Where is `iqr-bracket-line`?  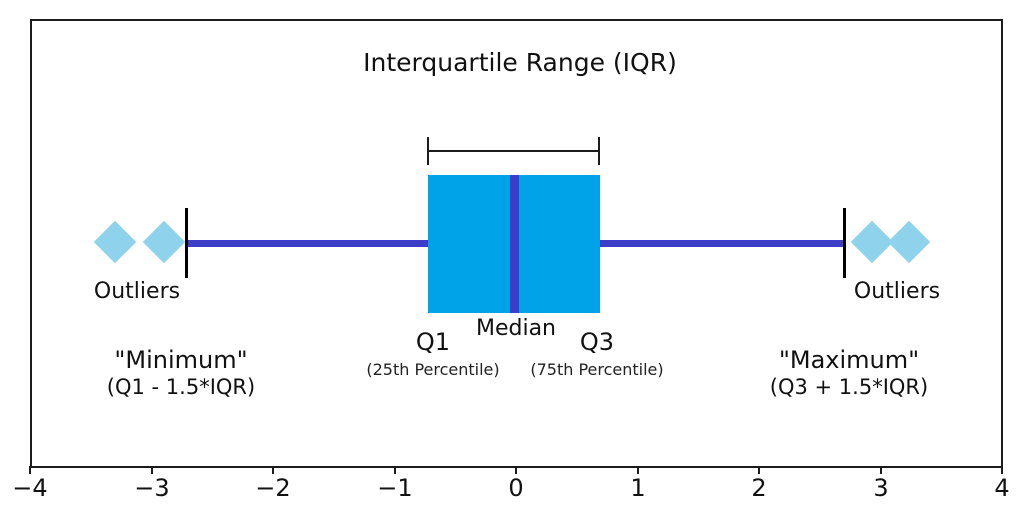
iqr-bracket-line is located at coordinates (514, 151).